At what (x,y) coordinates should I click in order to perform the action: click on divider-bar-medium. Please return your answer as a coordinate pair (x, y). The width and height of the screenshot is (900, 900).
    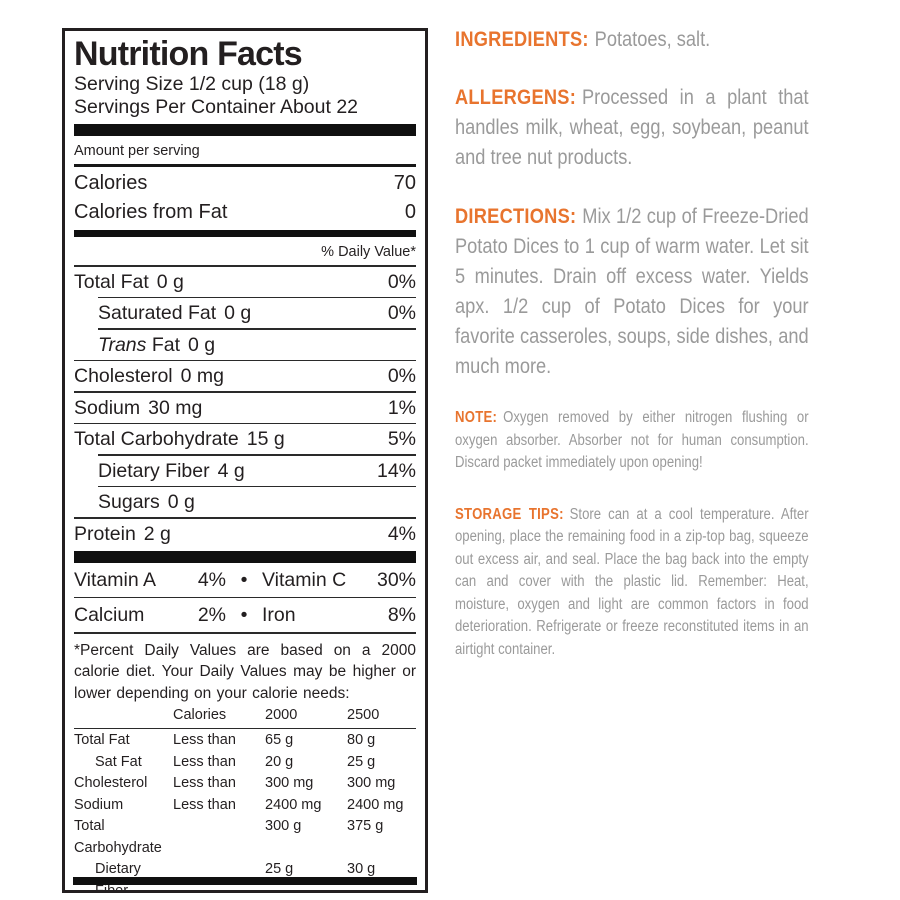
    Looking at the image, I should click on (245, 233).